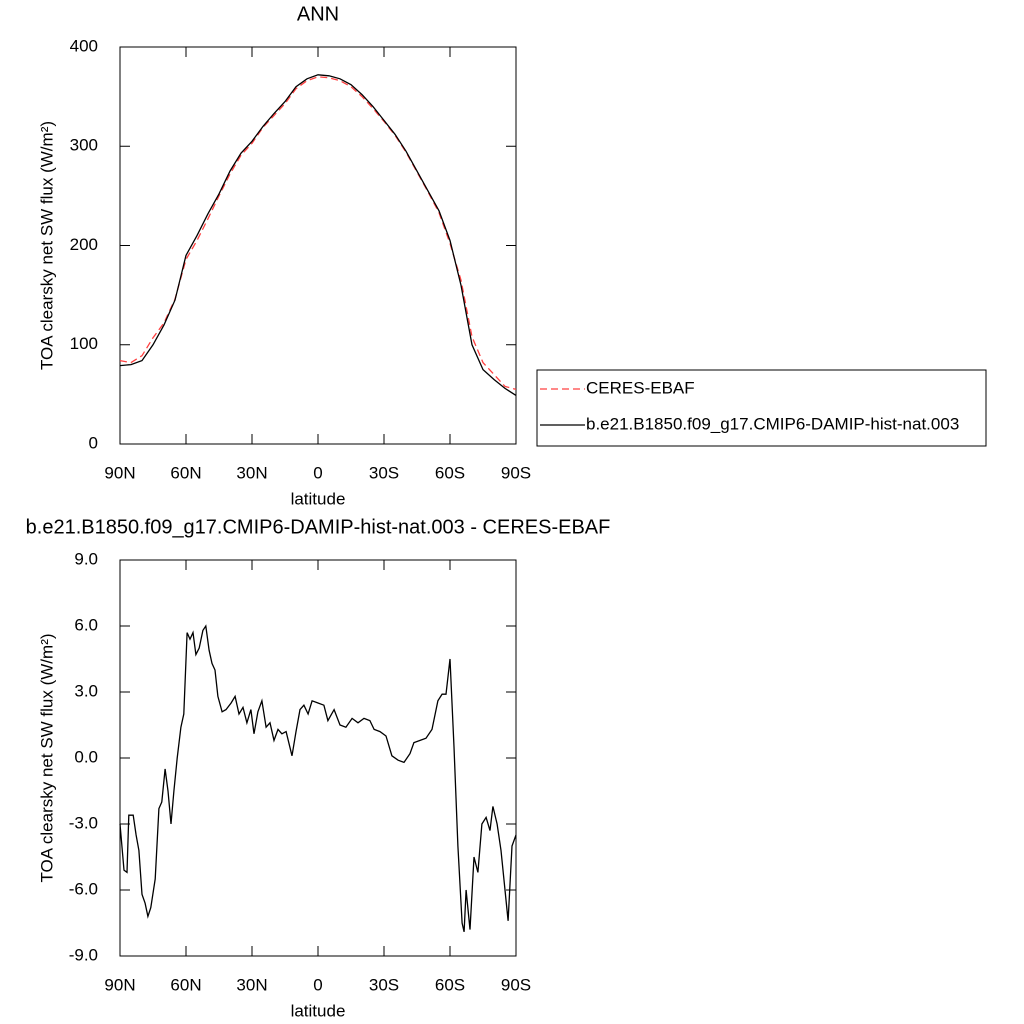  What do you see at coordinates (84, 343) in the screenshot?
I see `y-tick-label: 100` at bounding box center [84, 343].